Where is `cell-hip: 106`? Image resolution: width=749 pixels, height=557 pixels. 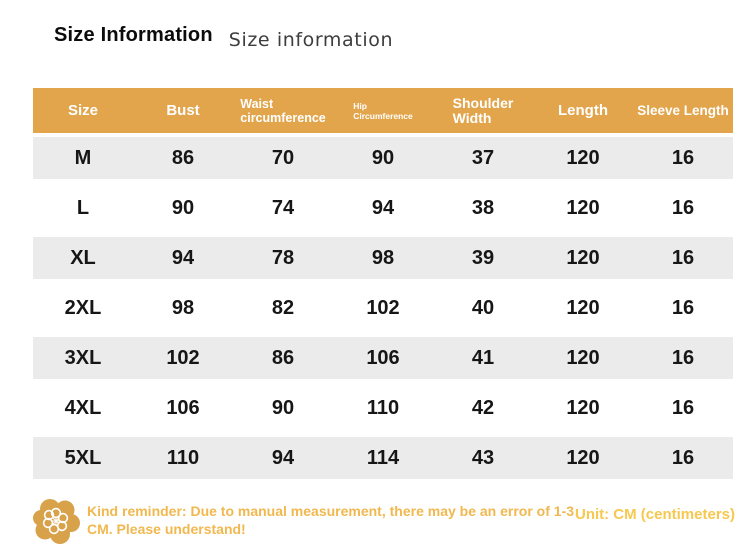
cell-hip: 106 is located at coordinates (383, 357).